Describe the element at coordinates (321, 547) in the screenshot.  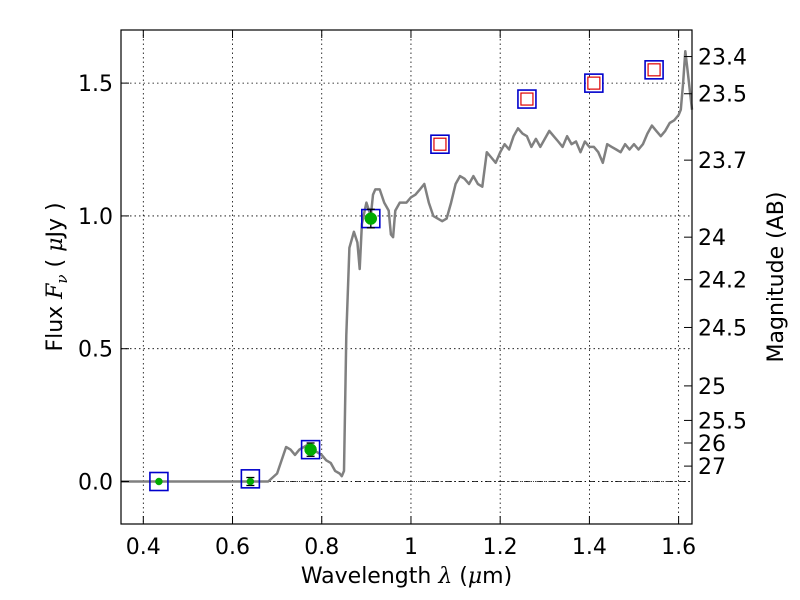
I see `x-tick-label: 0.8` at that location.